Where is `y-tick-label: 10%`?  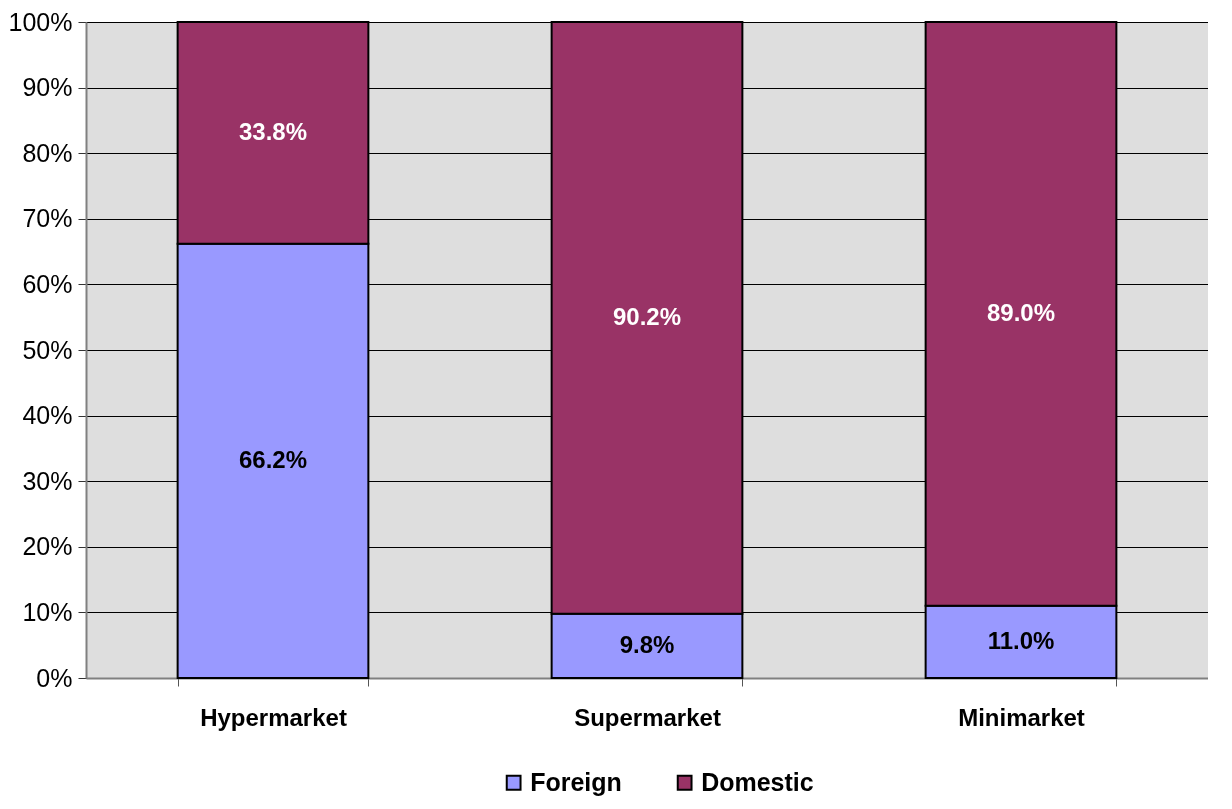 y-tick-label: 10% is located at coordinates (47, 611).